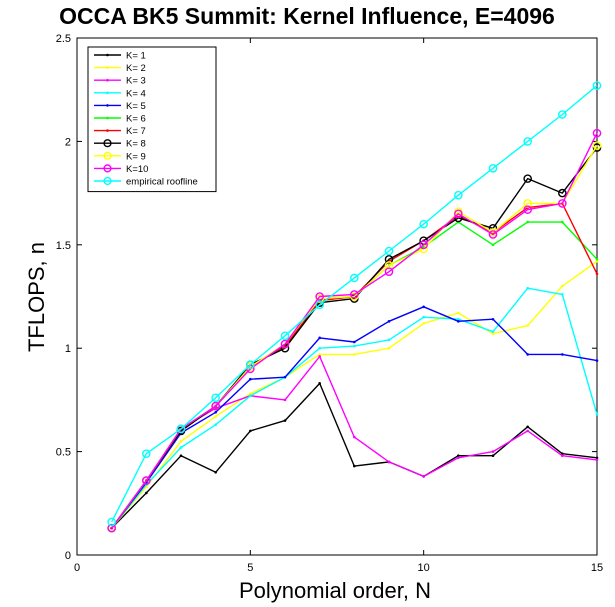  Describe the element at coordinates (68, 349) in the screenshot. I see `y-tick-label: 1` at that location.